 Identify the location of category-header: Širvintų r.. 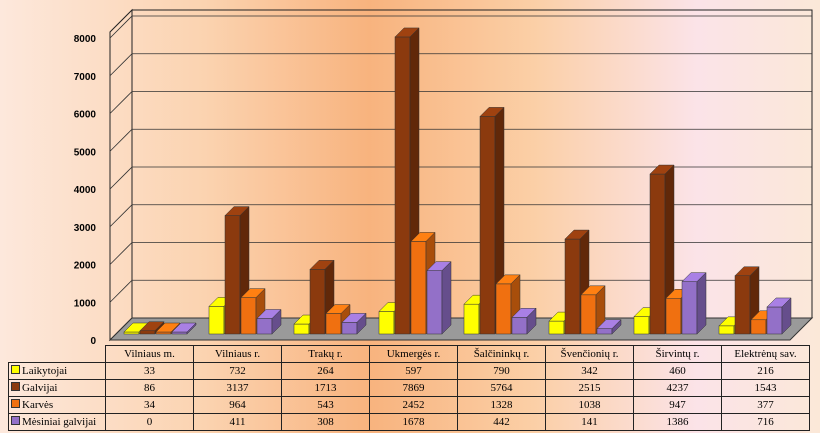
(677, 354).